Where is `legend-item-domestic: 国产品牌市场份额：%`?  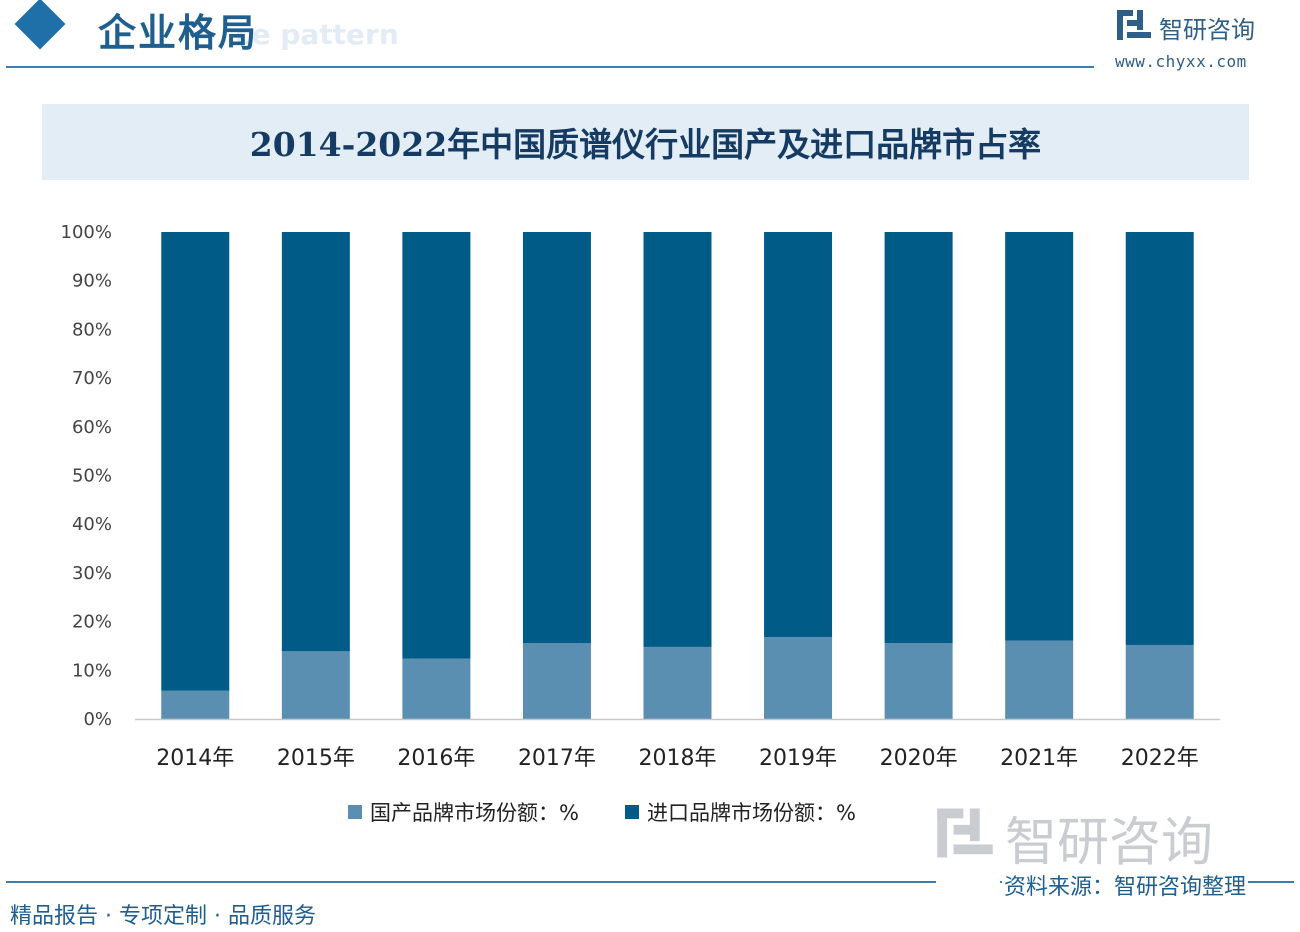 legend-item-domestic: 国产品牌市场份额：% is located at coordinates (463, 812).